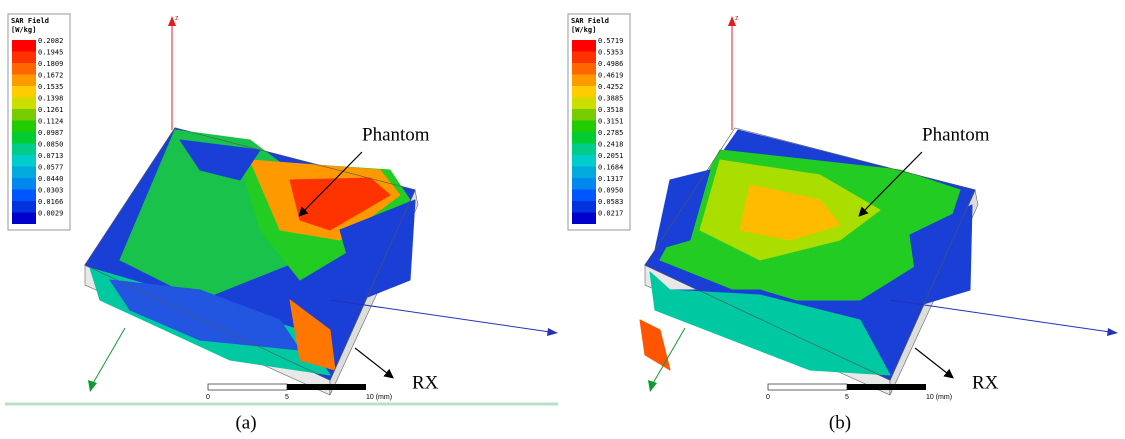  Describe the element at coordinates (50, 214) in the screenshot. I see `legend-value: 0.0029` at that location.